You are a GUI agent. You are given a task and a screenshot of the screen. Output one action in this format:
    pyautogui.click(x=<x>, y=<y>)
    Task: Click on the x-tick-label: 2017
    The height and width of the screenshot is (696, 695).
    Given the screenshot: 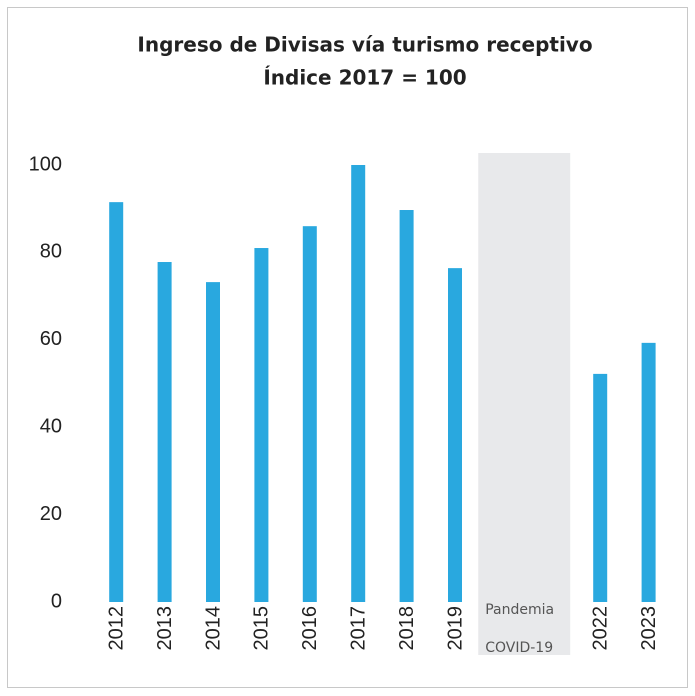 What is the action you would take?
    pyautogui.click(x=358, y=628)
    